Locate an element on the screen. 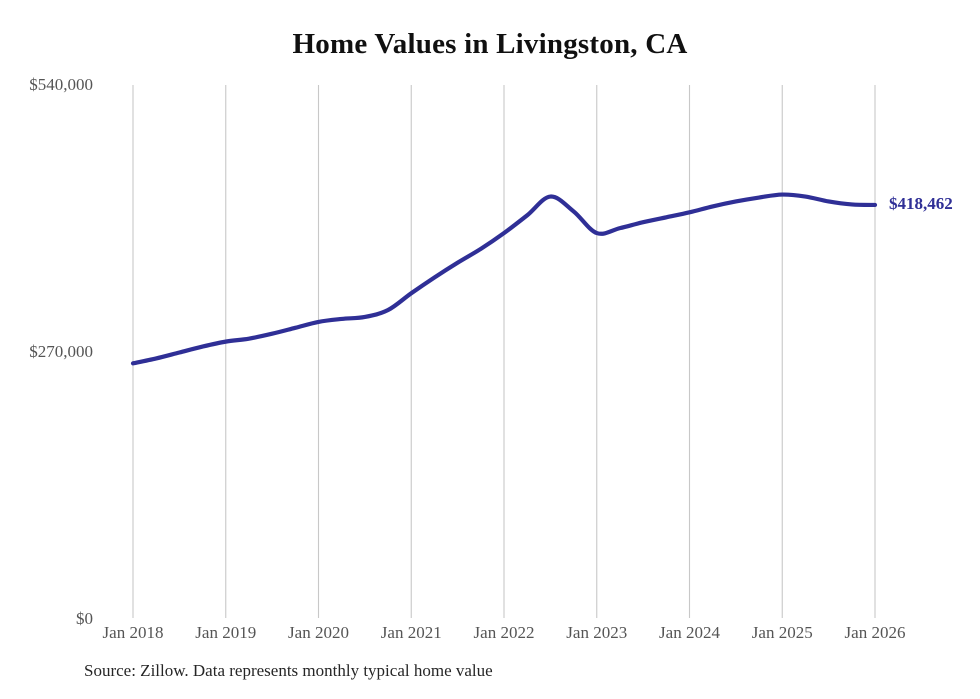  y-tick-label-270000: $270,000 is located at coordinates (61, 351).